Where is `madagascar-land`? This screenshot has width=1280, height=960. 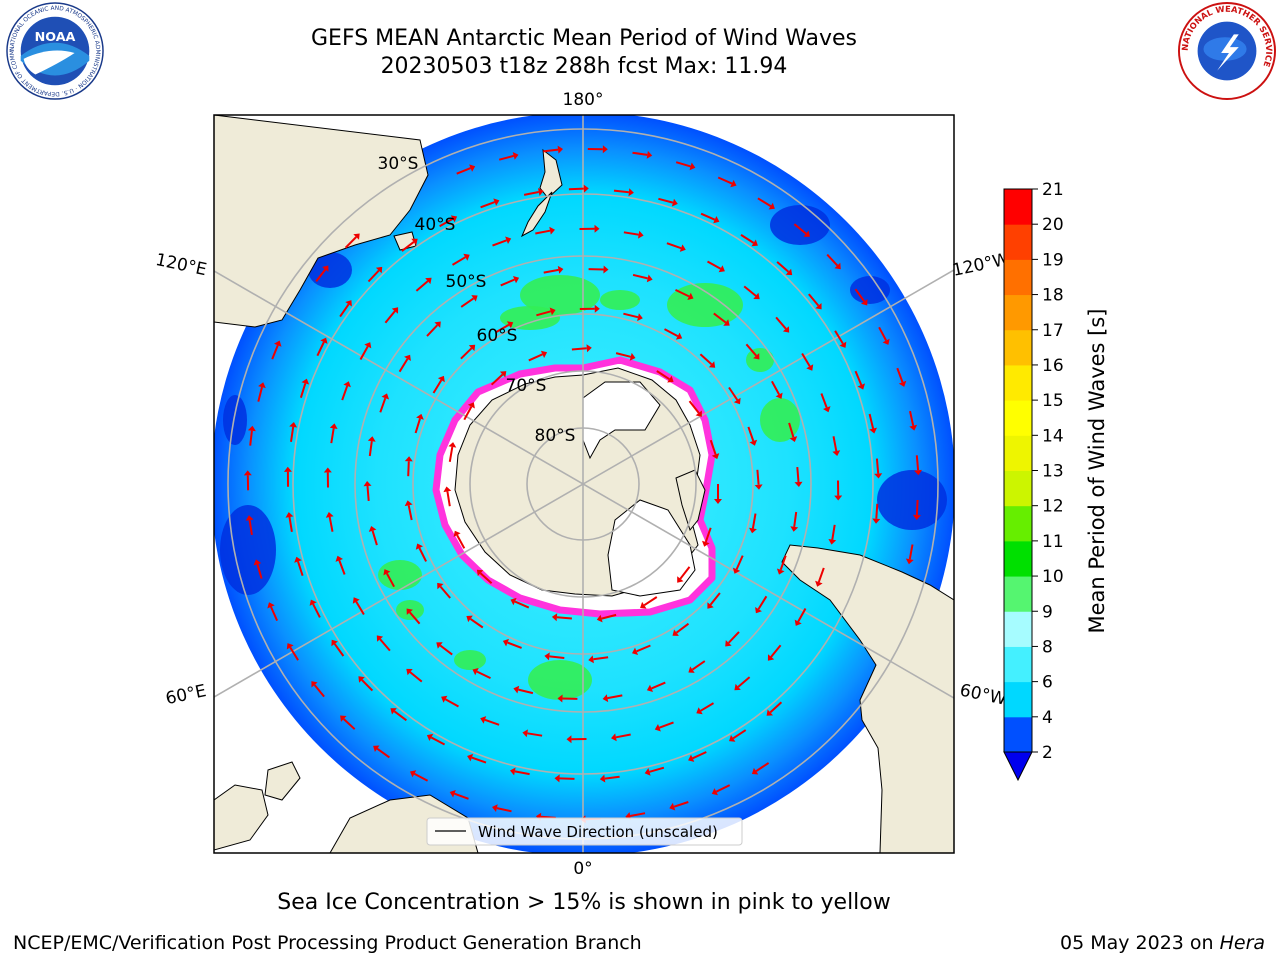 madagascar-land is located at coordinates (241, 817).